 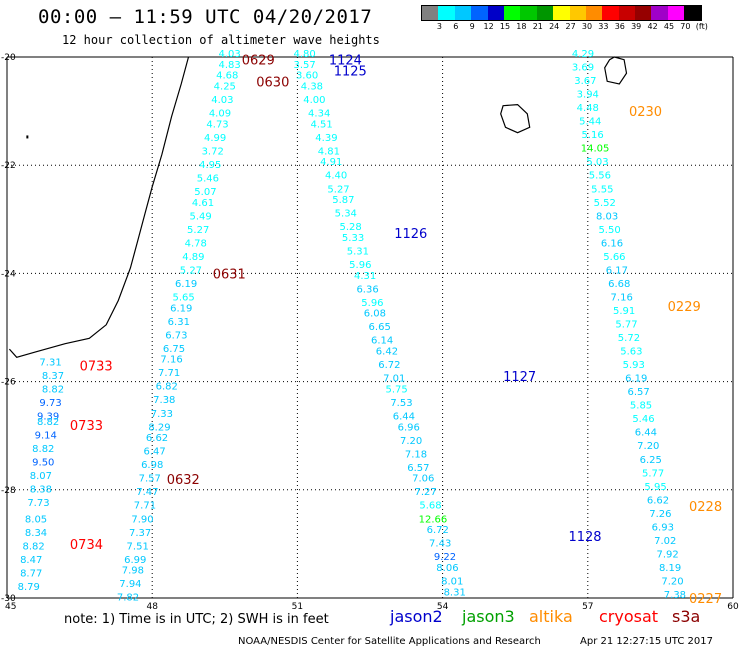 I want to click on wave-height-value: 4.81, so click(x=329, y=151).